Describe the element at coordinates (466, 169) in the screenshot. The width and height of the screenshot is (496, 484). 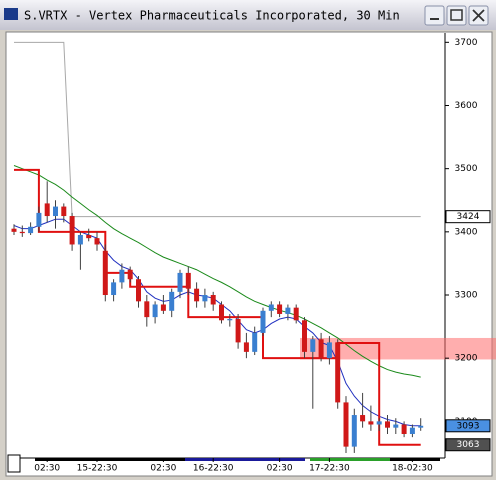
I see `y-tick-label: 3500` at that location.